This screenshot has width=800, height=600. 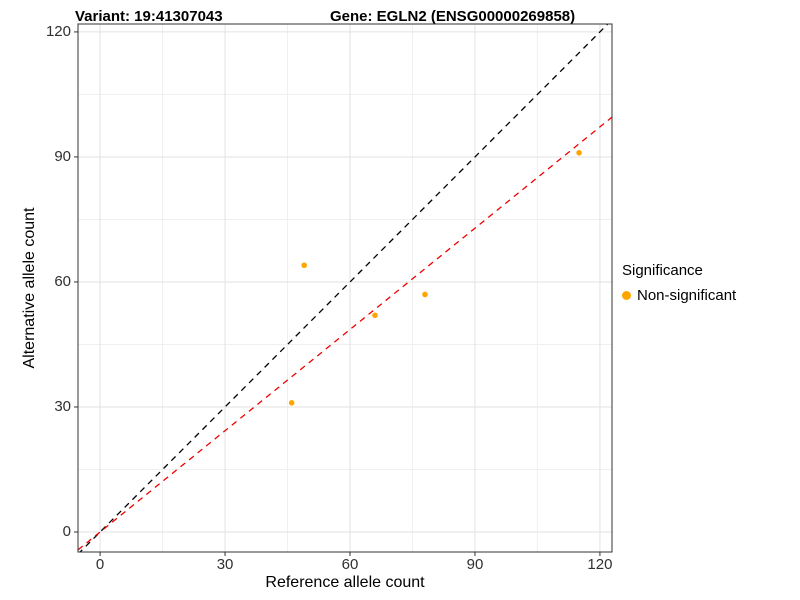 What do you see at coordinates (66, 531) in the screenshot?
I see `y-tick-label: 0` at bounding box center [66, 531].